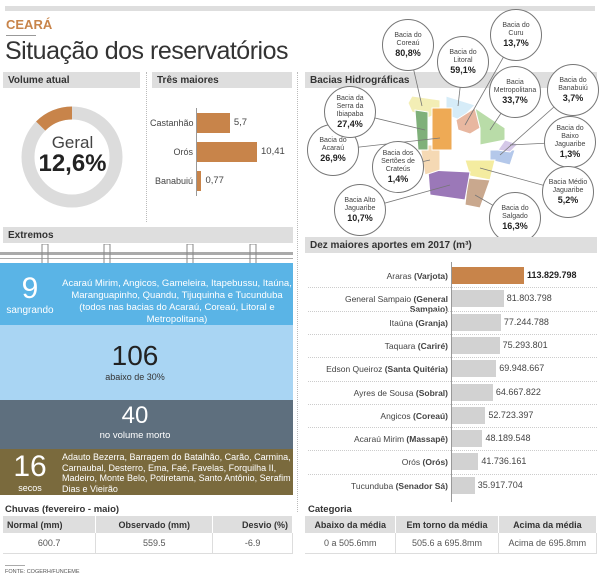 This screenshot has height=579, width=600. Describe the element at coordinates (72, 142) in the screenshot. I see `donut-label: Geral` at that location.